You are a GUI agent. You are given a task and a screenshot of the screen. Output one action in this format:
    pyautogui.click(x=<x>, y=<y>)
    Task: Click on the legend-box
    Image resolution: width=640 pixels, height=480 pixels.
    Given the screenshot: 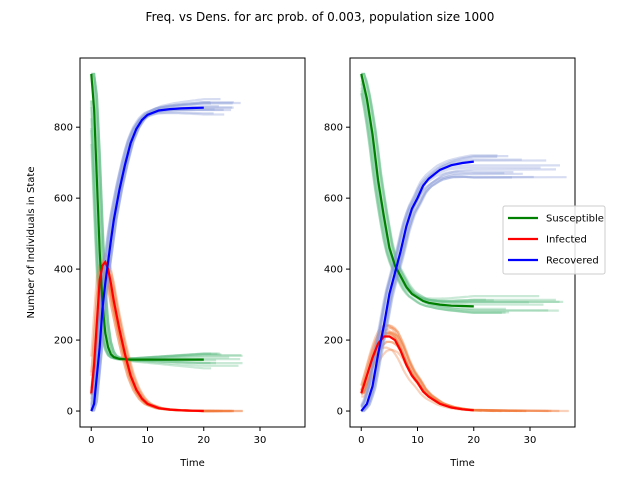 What is the action you would take?
    pyautogui.click(x=554, y=240)
    